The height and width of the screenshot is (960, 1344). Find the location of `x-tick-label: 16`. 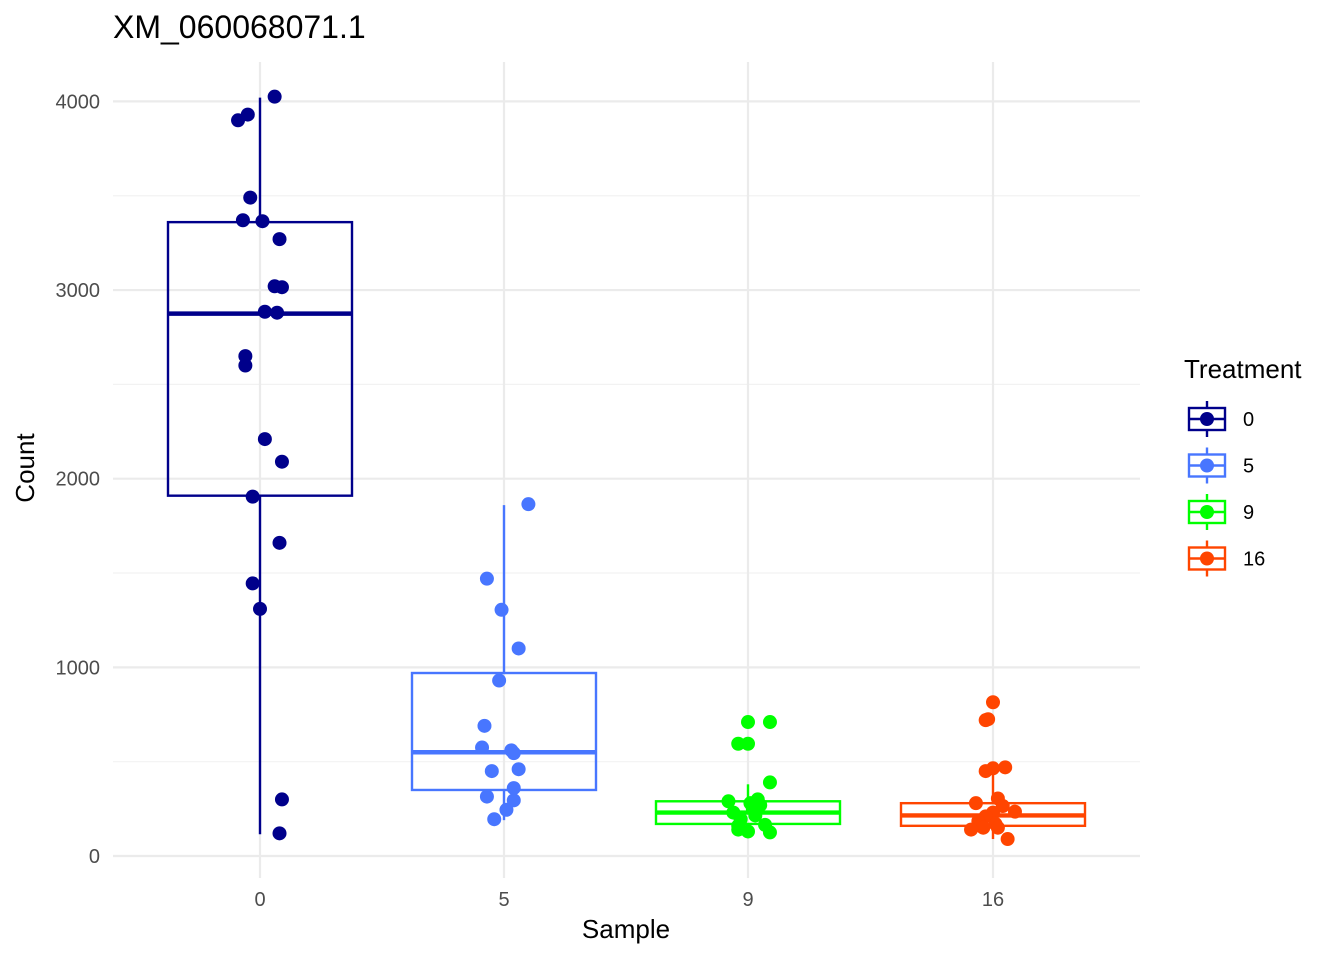

x-tick-label: 16 is located at coordinates (993, 900).